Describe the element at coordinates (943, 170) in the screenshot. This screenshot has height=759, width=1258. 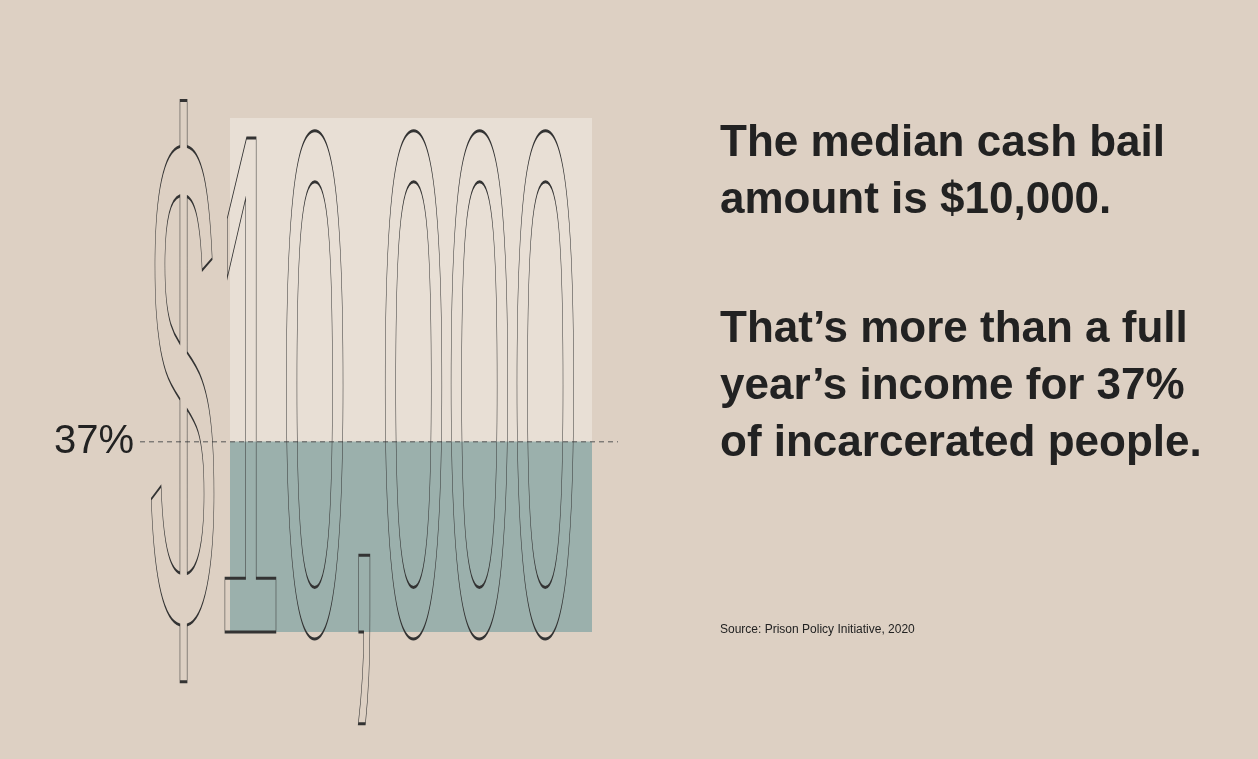
I see `text: The median cash bail amount is $10,000.` at that location.